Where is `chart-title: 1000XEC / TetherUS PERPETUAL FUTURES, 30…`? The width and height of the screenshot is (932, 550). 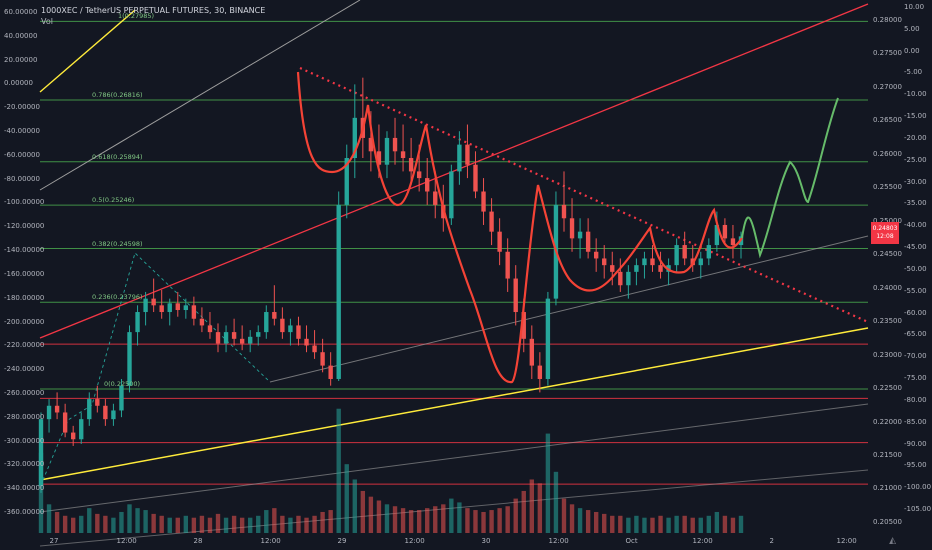
chart-title: 1000XEC / TetherUS PERPETUAL FUTURES, 30… is located at coordinates (153, 10).